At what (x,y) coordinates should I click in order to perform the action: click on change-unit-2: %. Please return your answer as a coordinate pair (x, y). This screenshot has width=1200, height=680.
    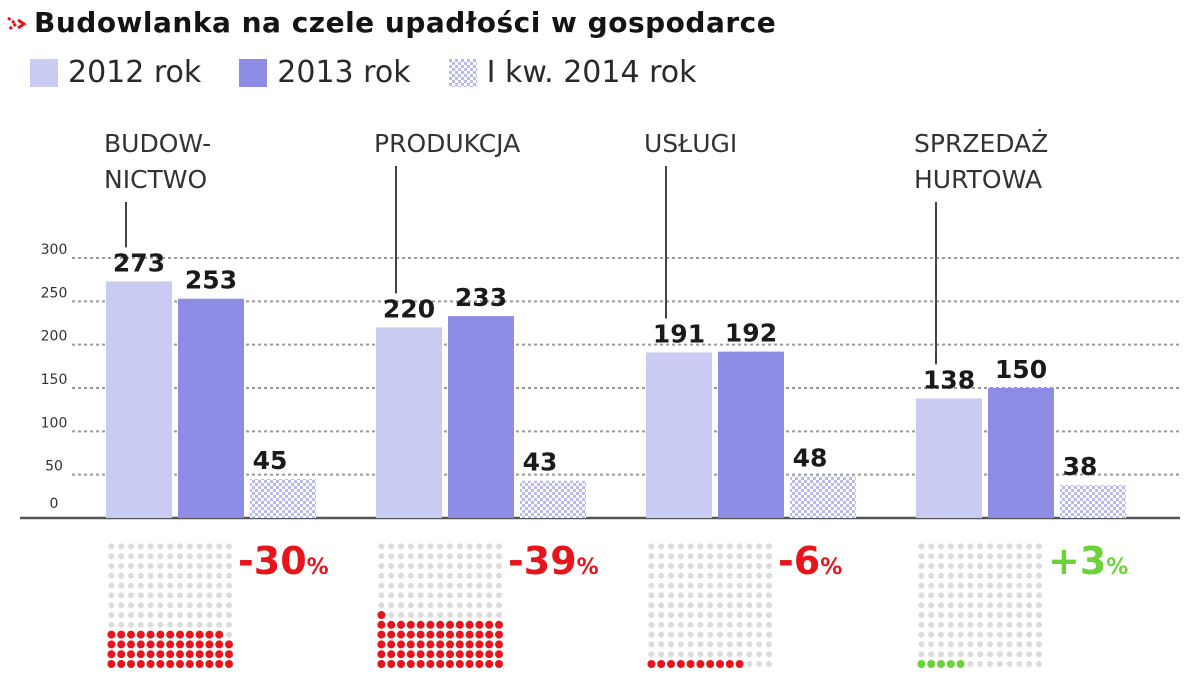
    Looking at the image, I should click on (831, 567).